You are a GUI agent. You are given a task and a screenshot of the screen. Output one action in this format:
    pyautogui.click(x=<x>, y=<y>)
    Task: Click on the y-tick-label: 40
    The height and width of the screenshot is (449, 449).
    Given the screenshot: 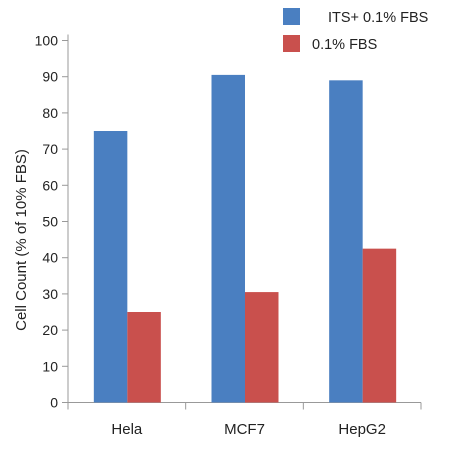 What is the action you would take?
    pyautogui.click(x=50, y=258)
    